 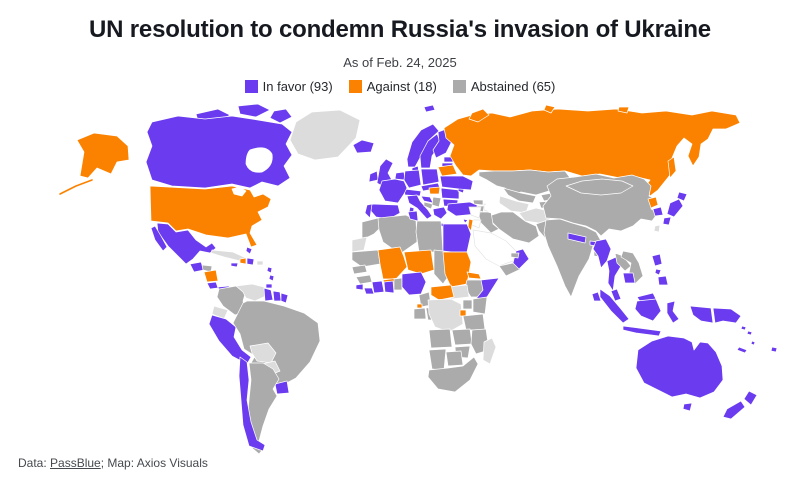 I want to click on new-caledonia, so click(x=742, y=350).